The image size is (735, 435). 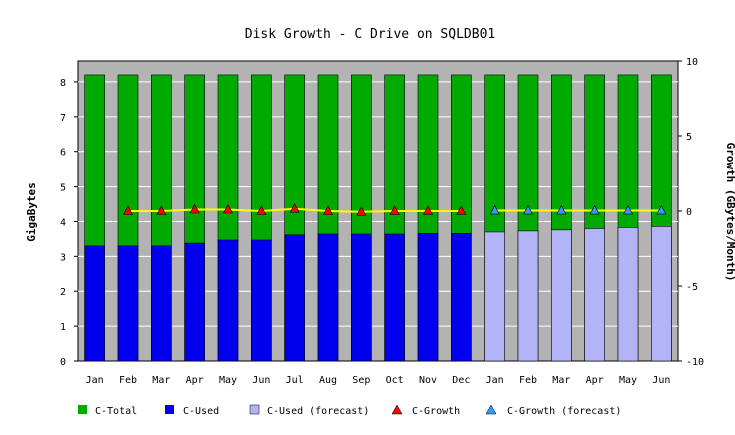 What do you see at coordinates (692, 287) in the screenshot?
I see `y2-tick-label: -5` at bounding box center [692, 287].